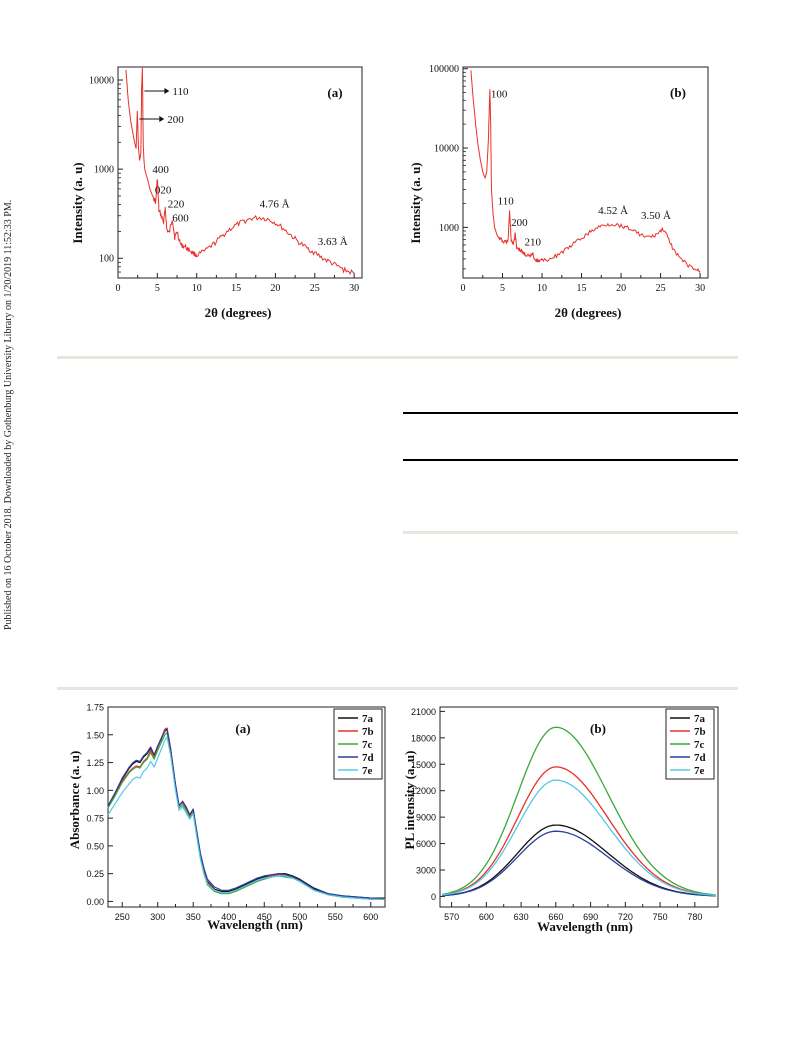 This screenshot has height=1039, width=793. Describe the element at coordinates (426, 818) in the screenshot. I see `y-tick-label: 9000` at that location.